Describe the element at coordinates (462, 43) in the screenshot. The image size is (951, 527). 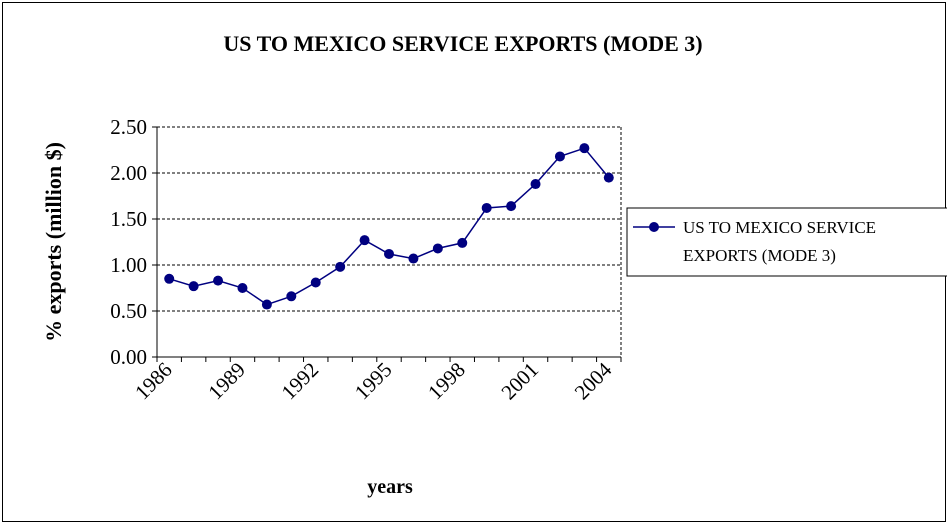
I see `chart-title: US TO MEXICO SERVICE EXPORTS (MODE 3)` at that location.